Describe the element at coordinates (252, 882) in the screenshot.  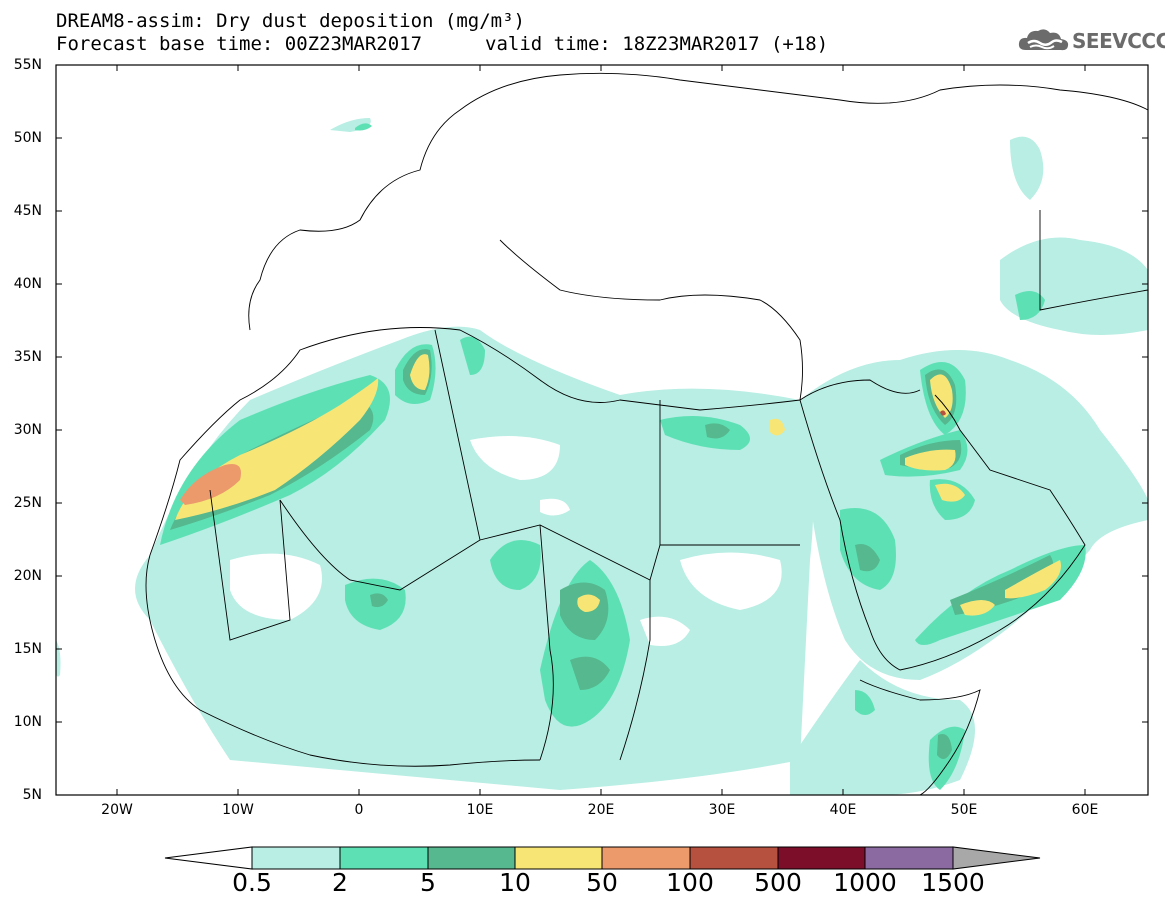
I see `colorbar-label: 0.5` at that location.